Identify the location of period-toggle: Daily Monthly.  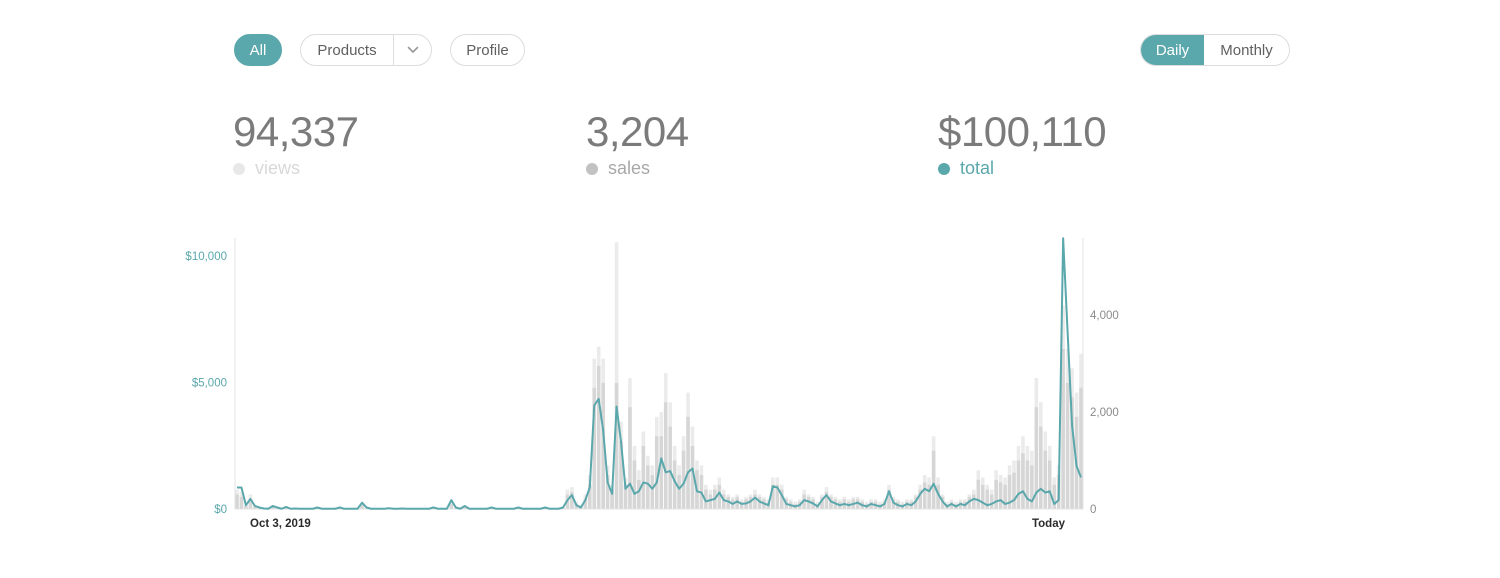
(1215, 50).